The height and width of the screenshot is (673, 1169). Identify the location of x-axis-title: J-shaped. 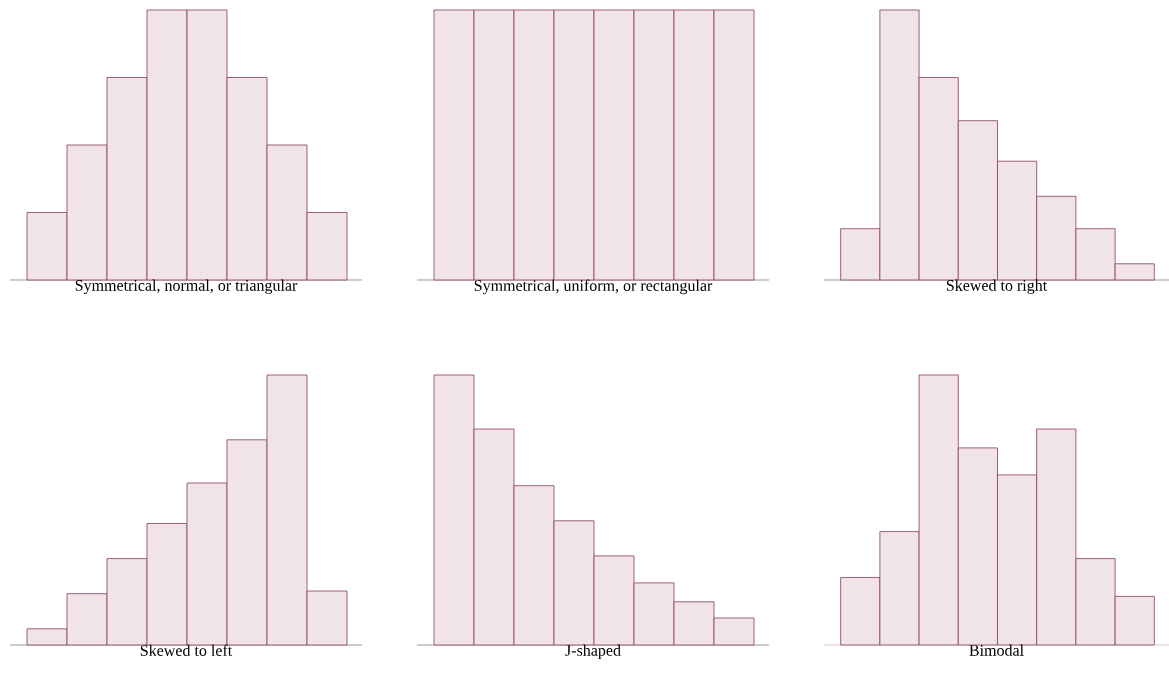
(593, 652).